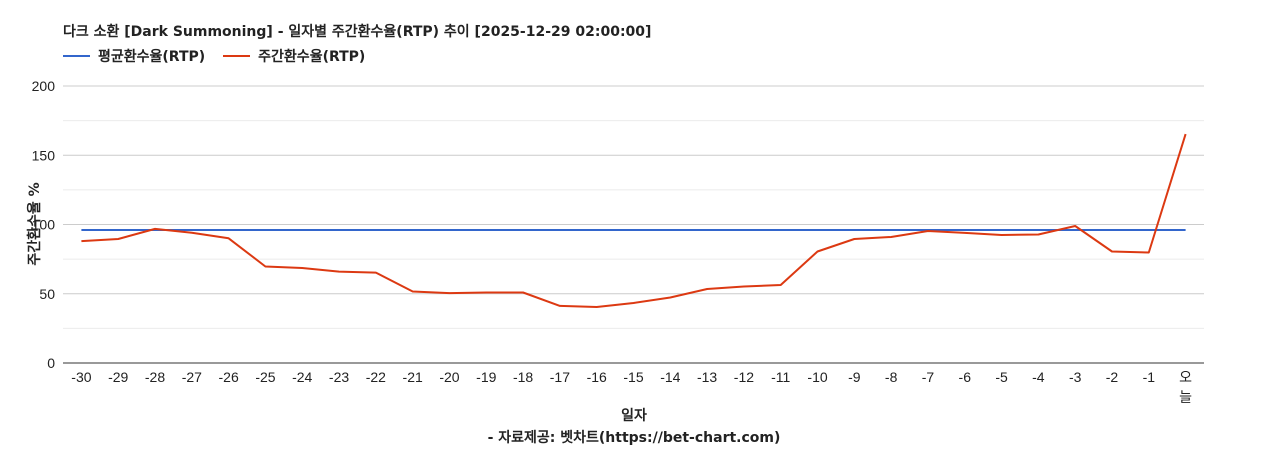  I want to click on x-tick-label: -26, so click(229, 377).